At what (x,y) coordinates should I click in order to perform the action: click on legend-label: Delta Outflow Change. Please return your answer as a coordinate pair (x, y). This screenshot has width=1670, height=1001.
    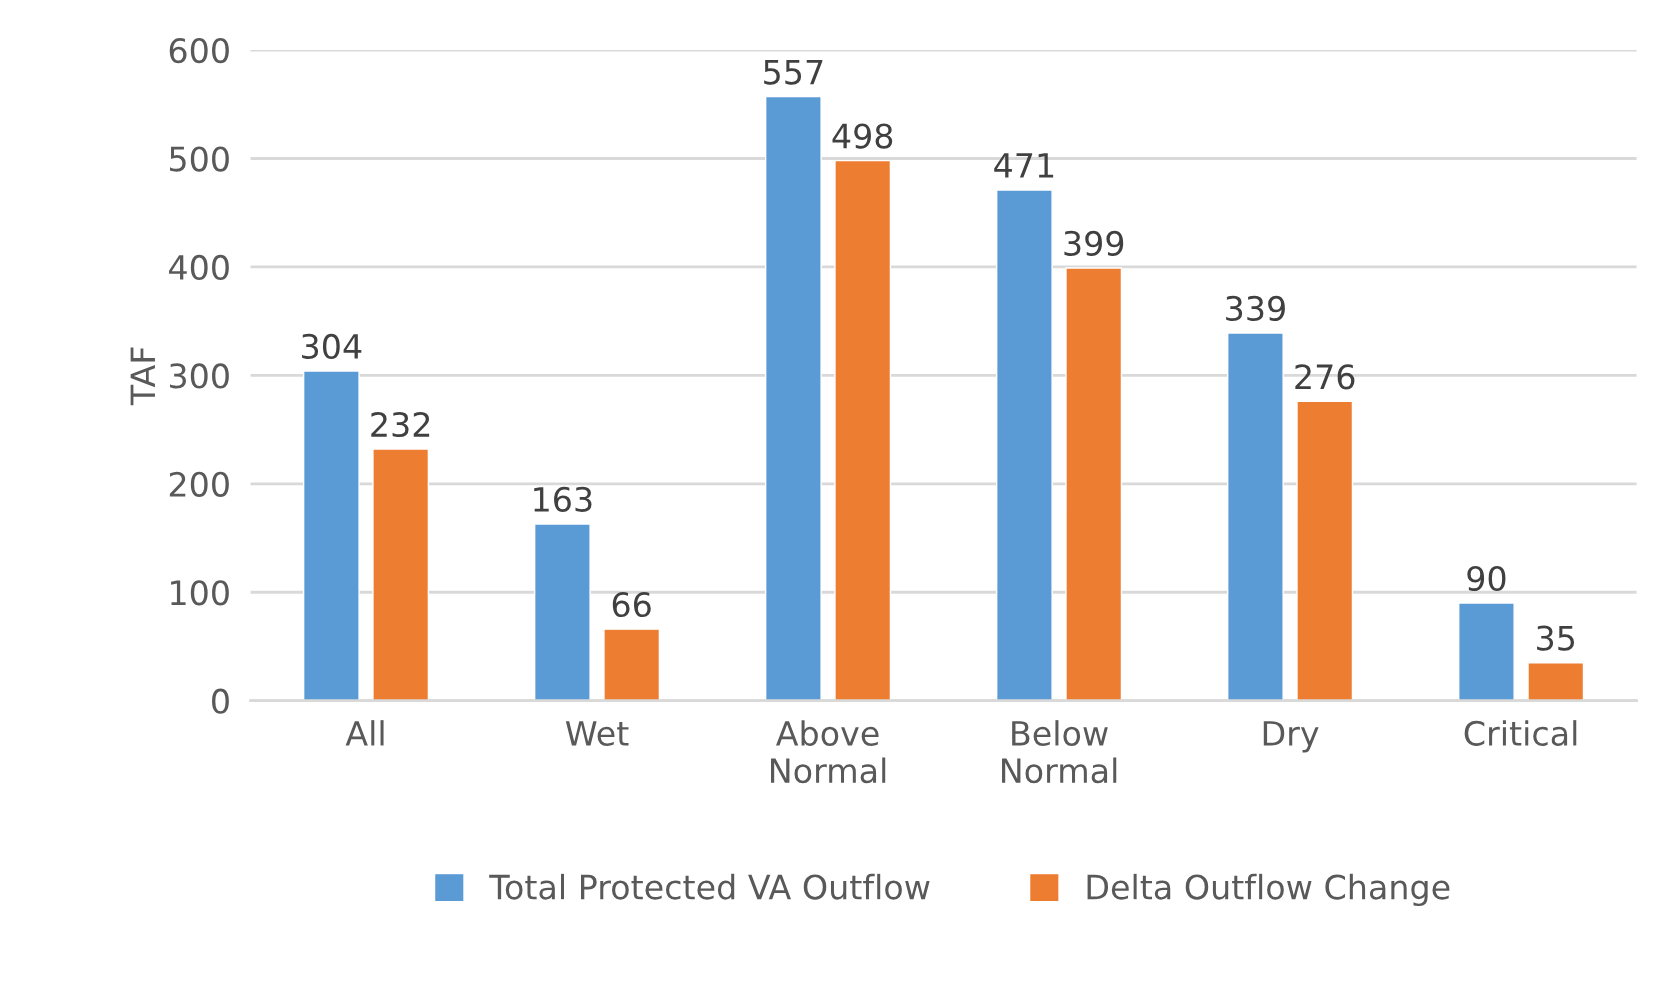
    Looking at the image, I should click on (1268, 890).